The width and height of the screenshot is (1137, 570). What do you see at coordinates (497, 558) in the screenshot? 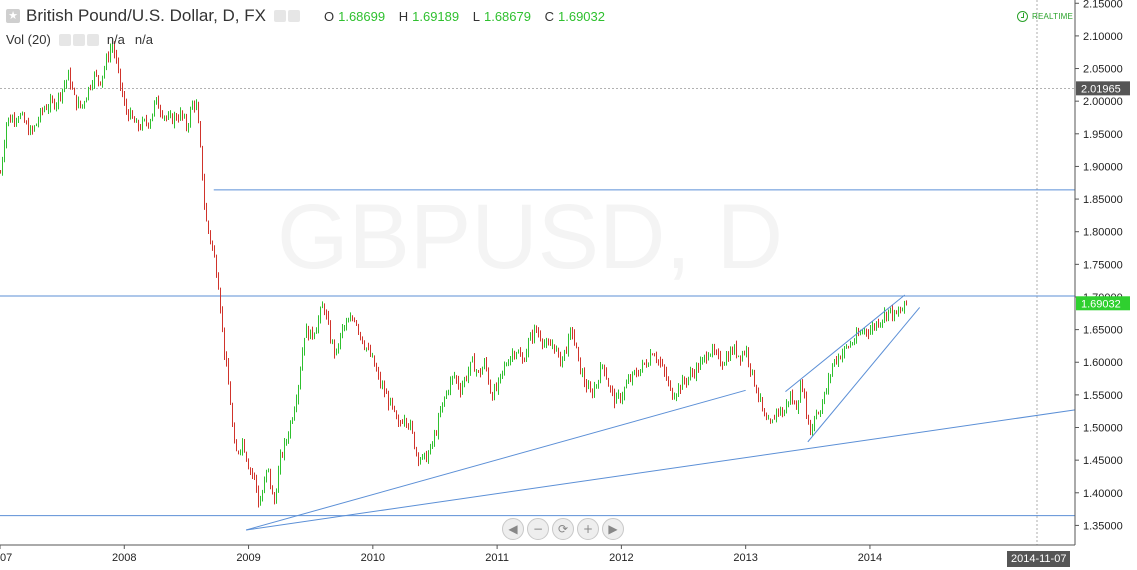
I see `x-tick-label: 2011` at bounding box center [497, 558].